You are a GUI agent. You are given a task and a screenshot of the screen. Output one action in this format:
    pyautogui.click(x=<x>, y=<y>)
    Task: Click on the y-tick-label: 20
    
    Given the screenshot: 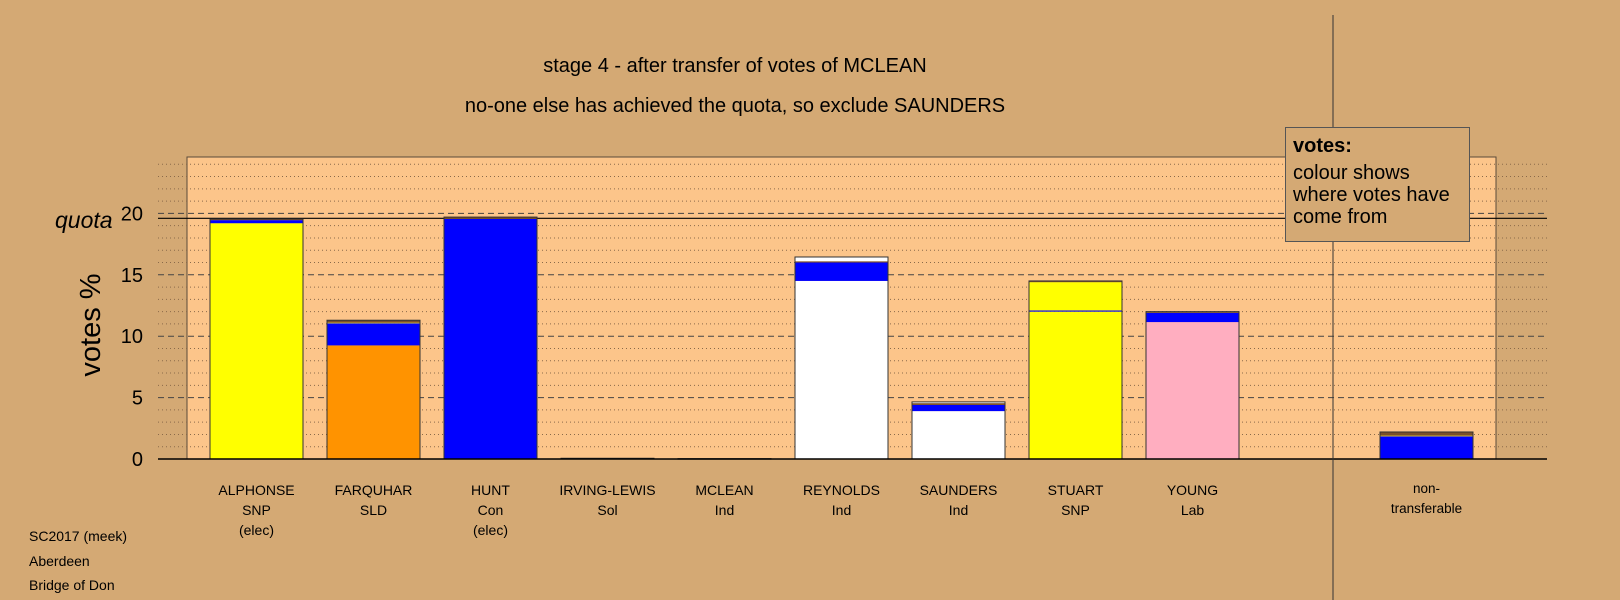 What is the action you would take?
    pyautogui.click(x=132, y=214)
    